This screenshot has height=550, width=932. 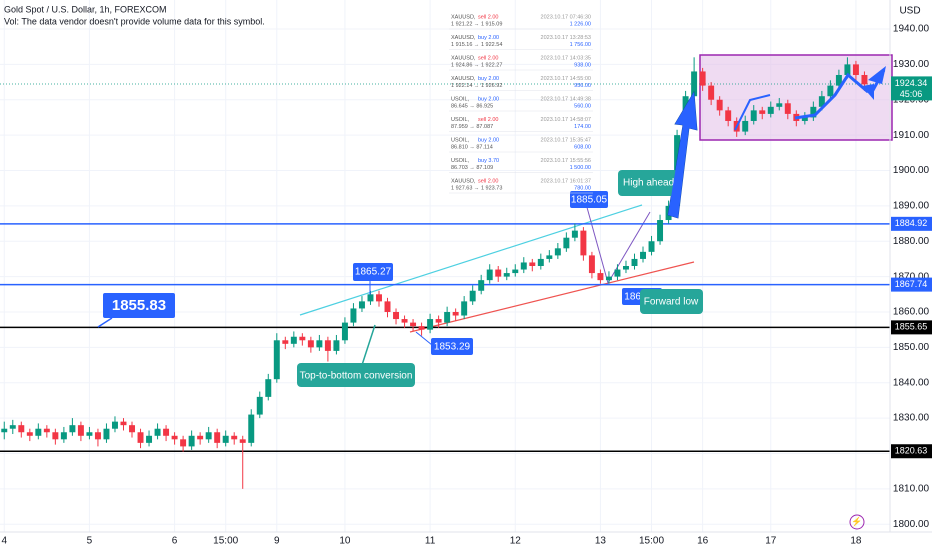 I want to click on level-label: 1884.92, so click(x=911, y=223).